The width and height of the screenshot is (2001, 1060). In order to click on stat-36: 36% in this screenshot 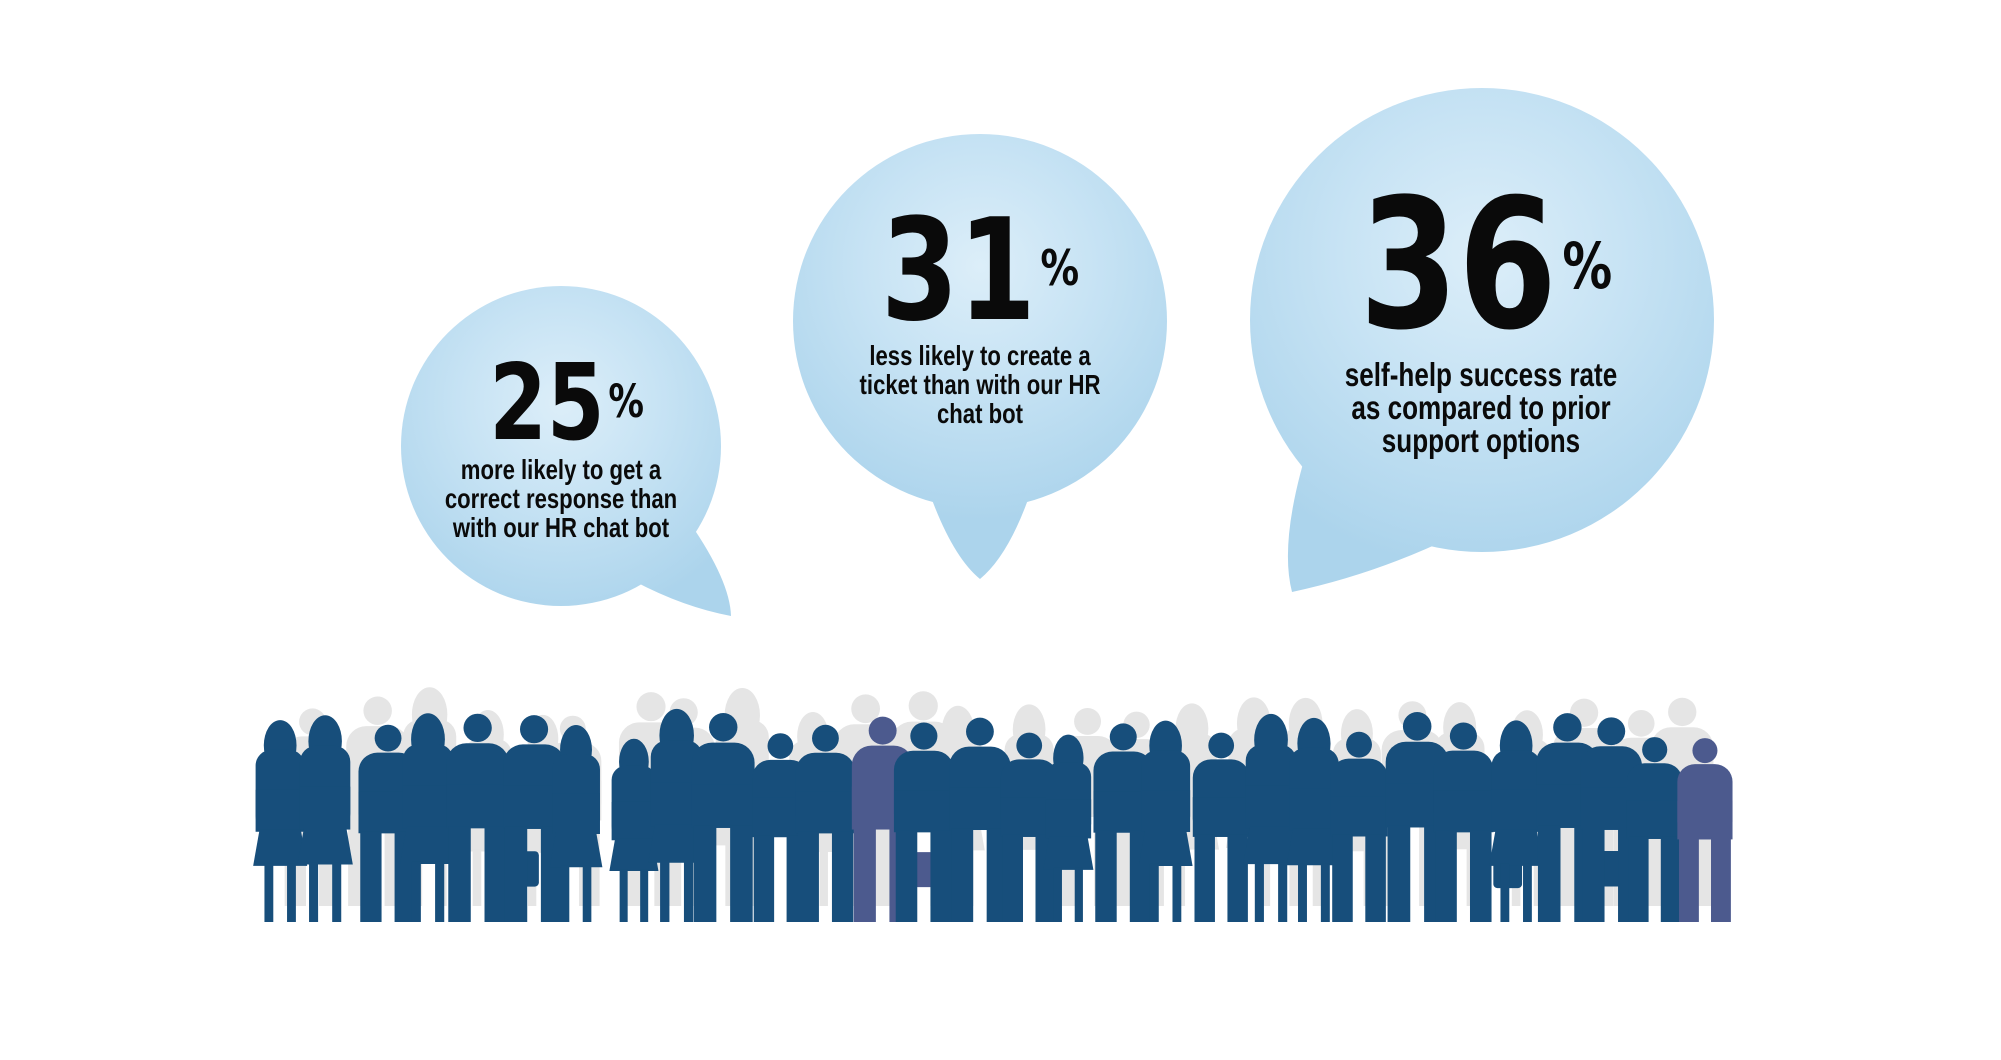, I will do `click(1480, 266)`.